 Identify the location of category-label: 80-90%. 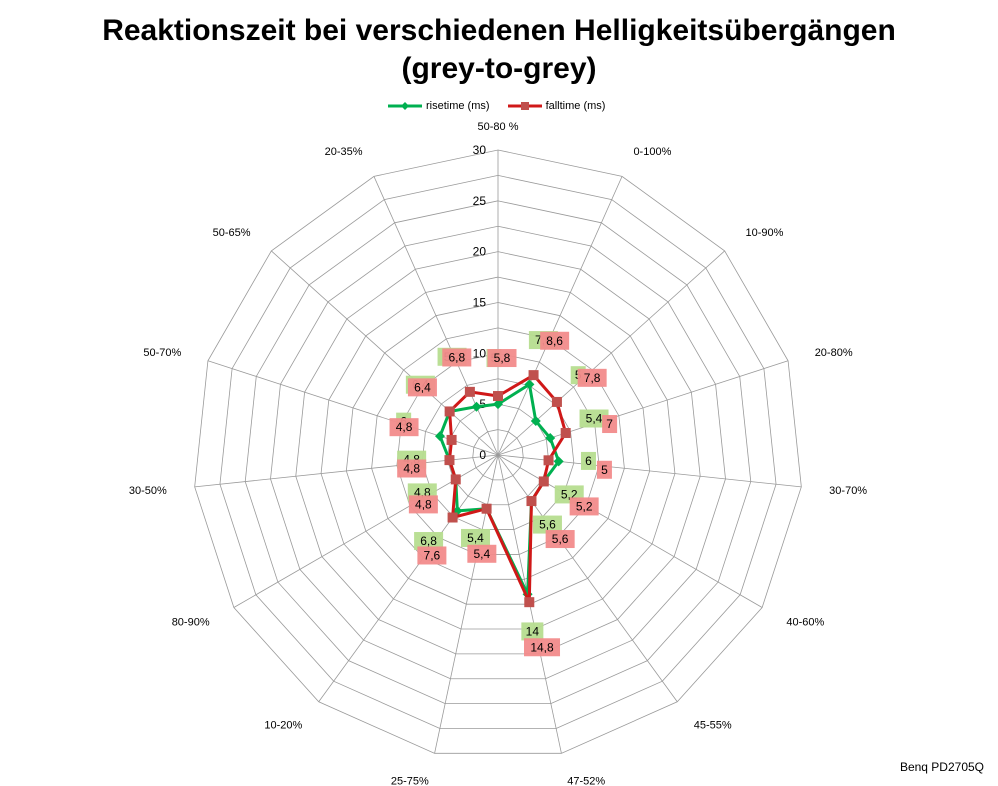
(191, 623).